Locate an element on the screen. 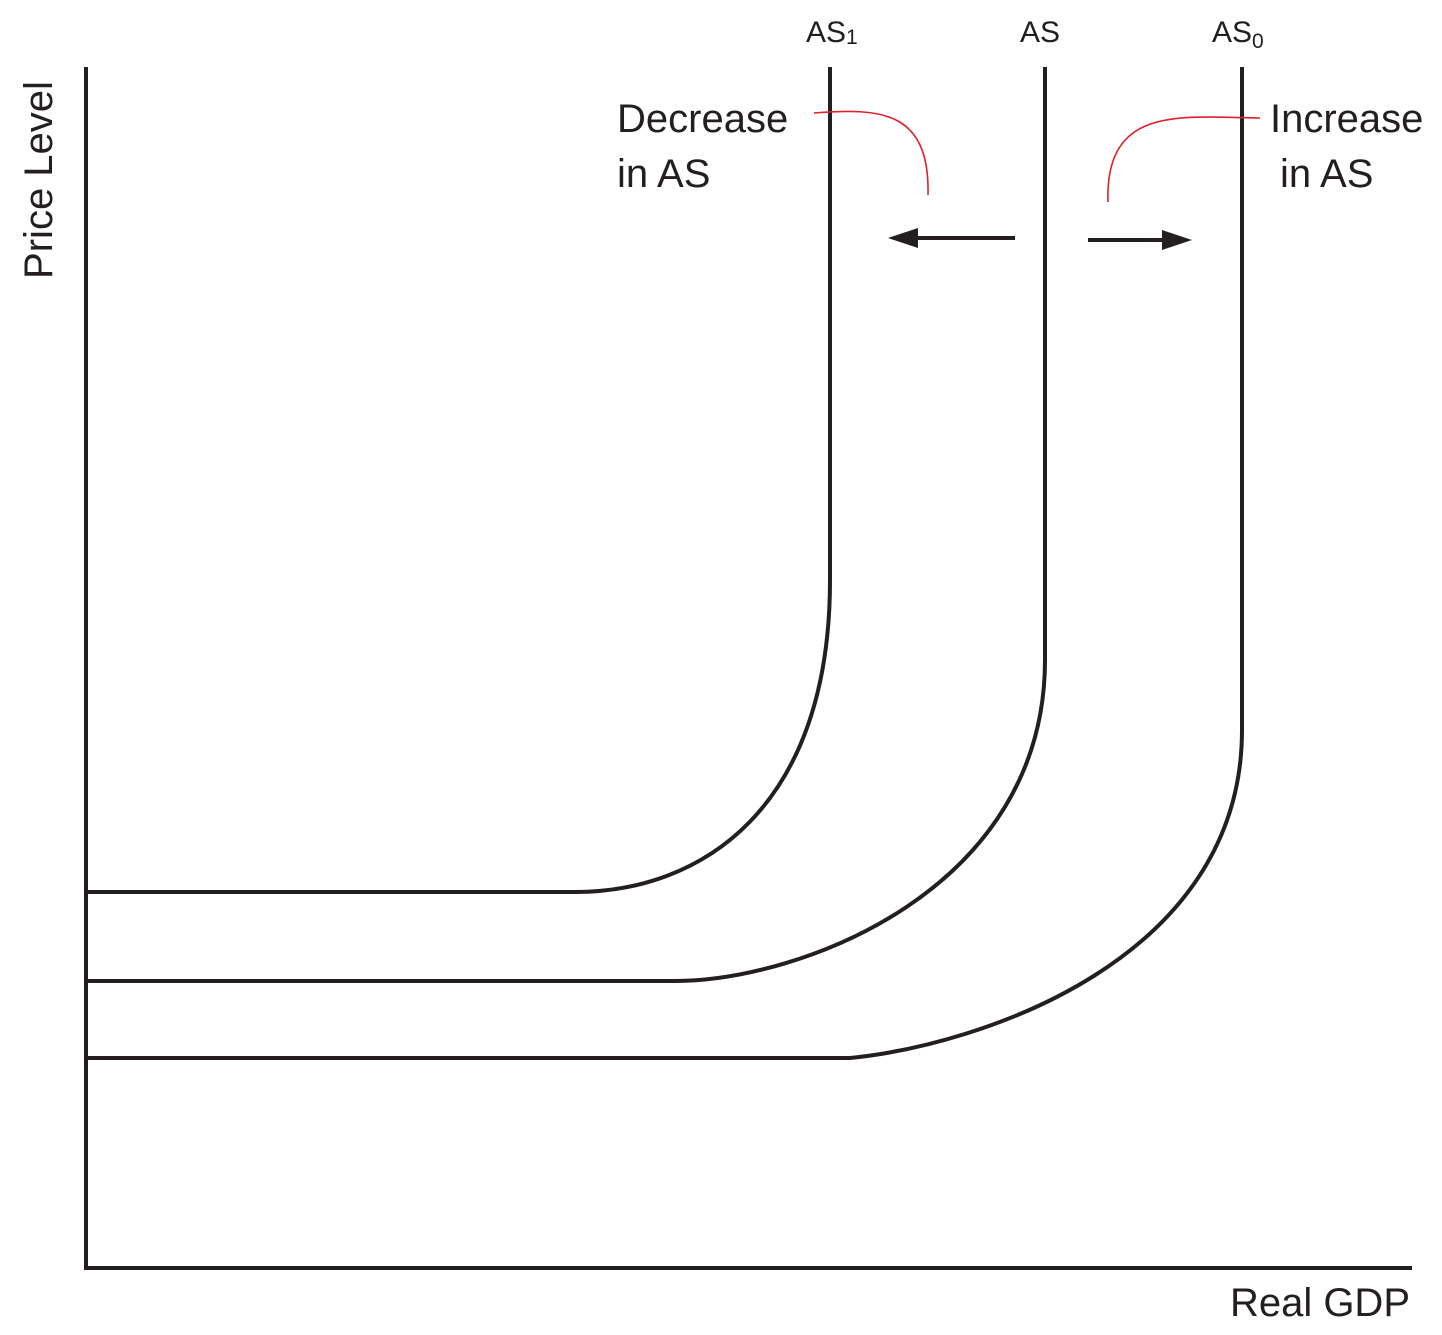 This screenshot has width=1442, height=1335. decrease-leader-line is located at coordinates (871, 153).